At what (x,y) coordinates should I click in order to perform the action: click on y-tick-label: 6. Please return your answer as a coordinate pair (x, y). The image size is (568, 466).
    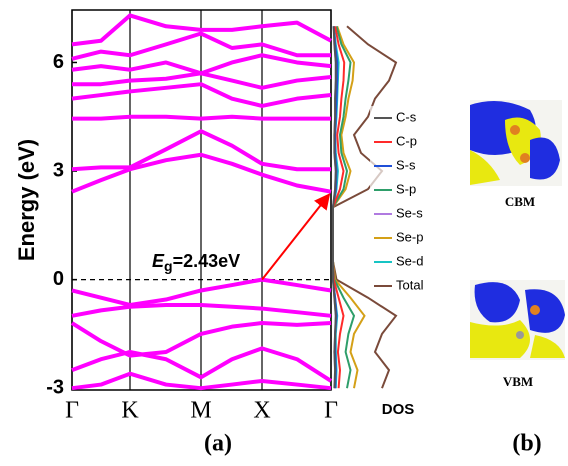
    Looking at the image, I should click on (58, 62).